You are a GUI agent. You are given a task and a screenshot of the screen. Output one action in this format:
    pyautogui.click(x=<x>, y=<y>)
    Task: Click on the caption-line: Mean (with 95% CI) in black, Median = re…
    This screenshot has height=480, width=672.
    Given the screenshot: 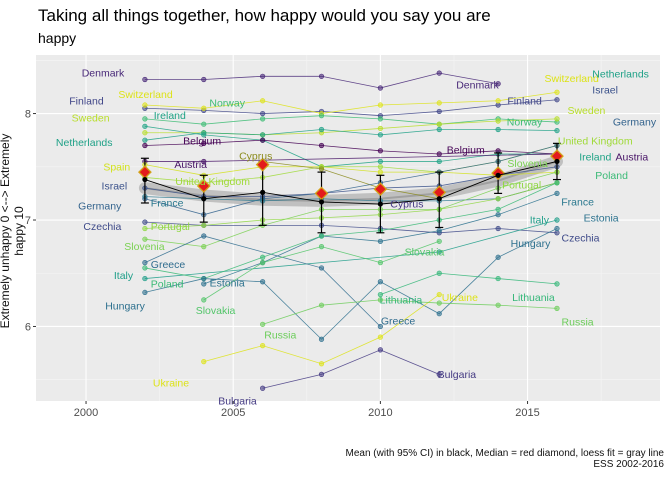 What is the action you would take?
    pyautogui.click(x=505, y=453)
    